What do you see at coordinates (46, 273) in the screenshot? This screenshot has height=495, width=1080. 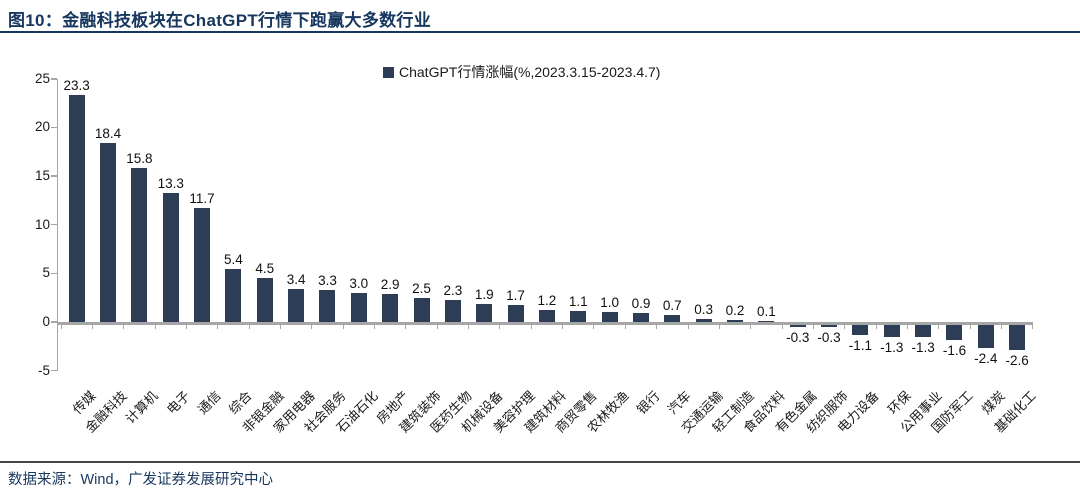 I see `y-tick-label: 5` at bounding box center [46, 273].